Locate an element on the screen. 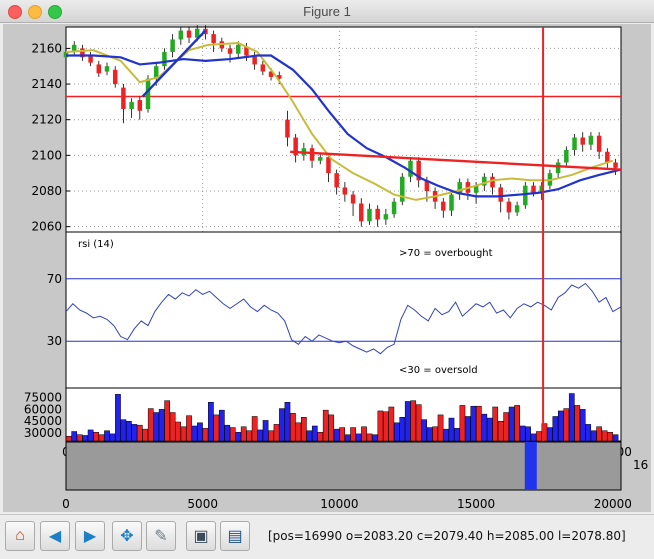  zoom-window-button is located at coordinates (55, 12).